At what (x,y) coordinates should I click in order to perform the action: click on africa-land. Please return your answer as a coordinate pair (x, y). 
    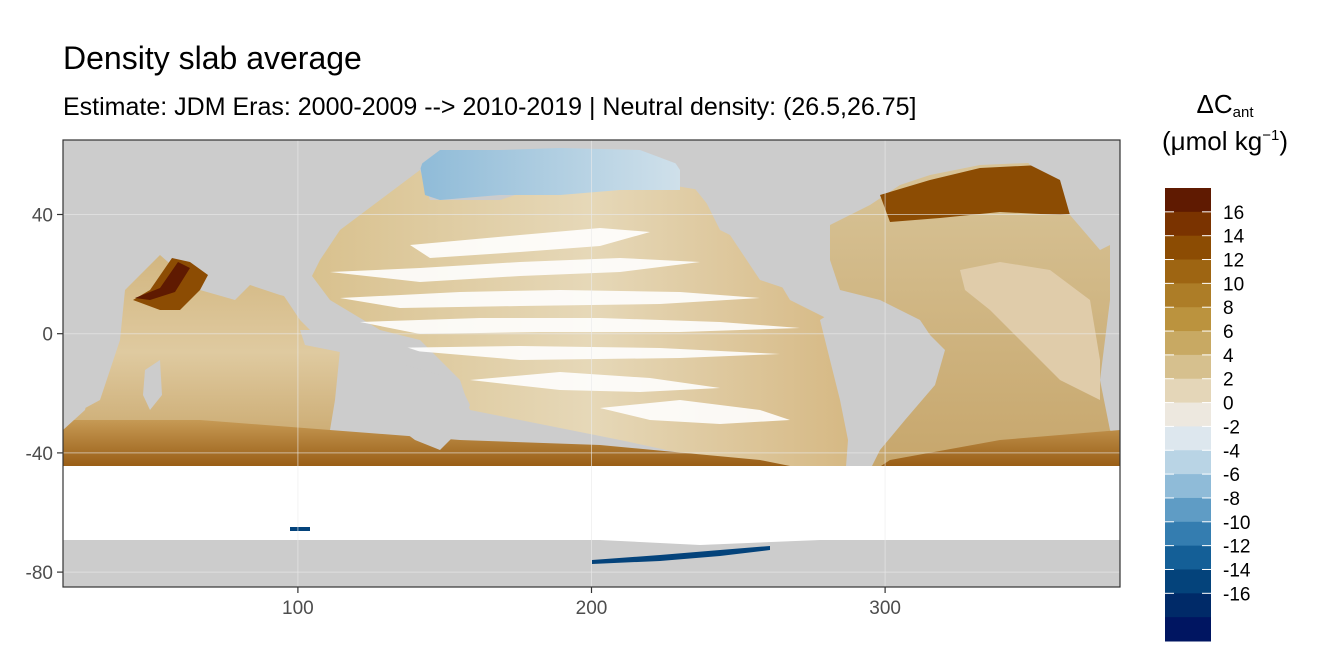
    Looking at the image, I should click on (151, 285).